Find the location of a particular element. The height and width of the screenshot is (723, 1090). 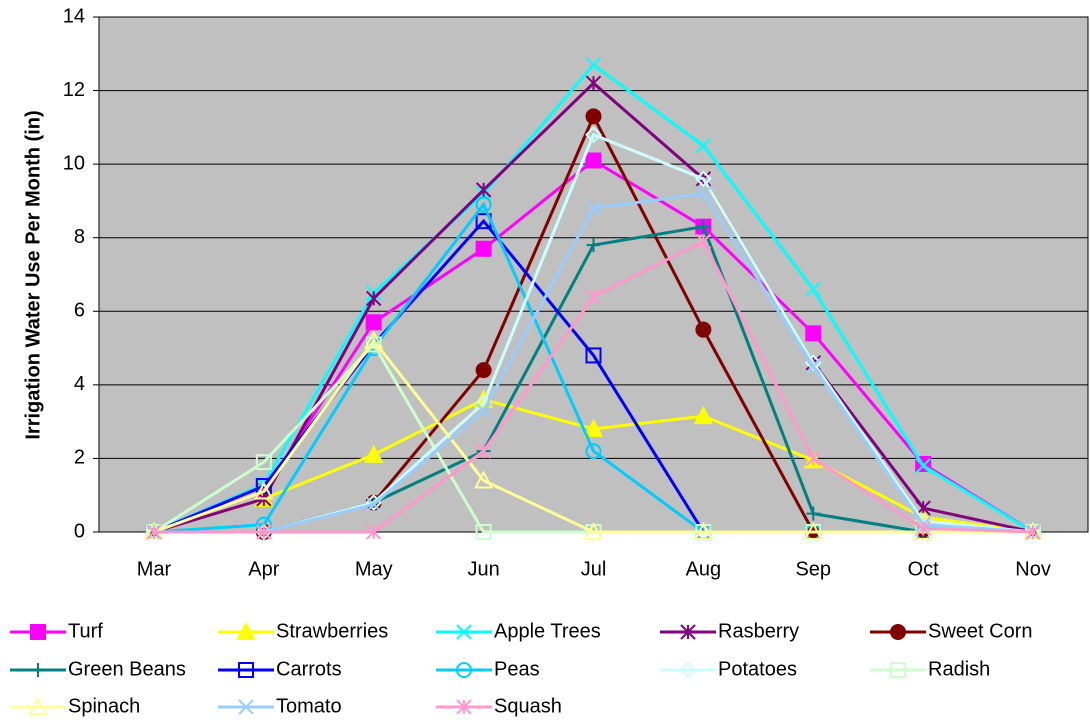

y-tick-label: 2 is located at coordinates (79, 458).